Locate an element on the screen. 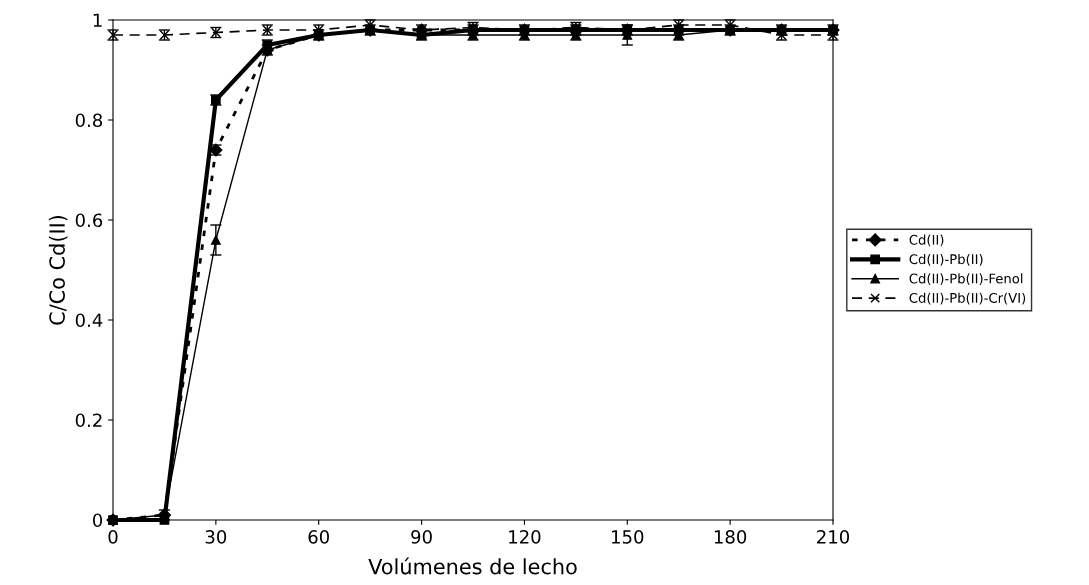  x-tick-label: 0 is located at coordinates (113, 537).